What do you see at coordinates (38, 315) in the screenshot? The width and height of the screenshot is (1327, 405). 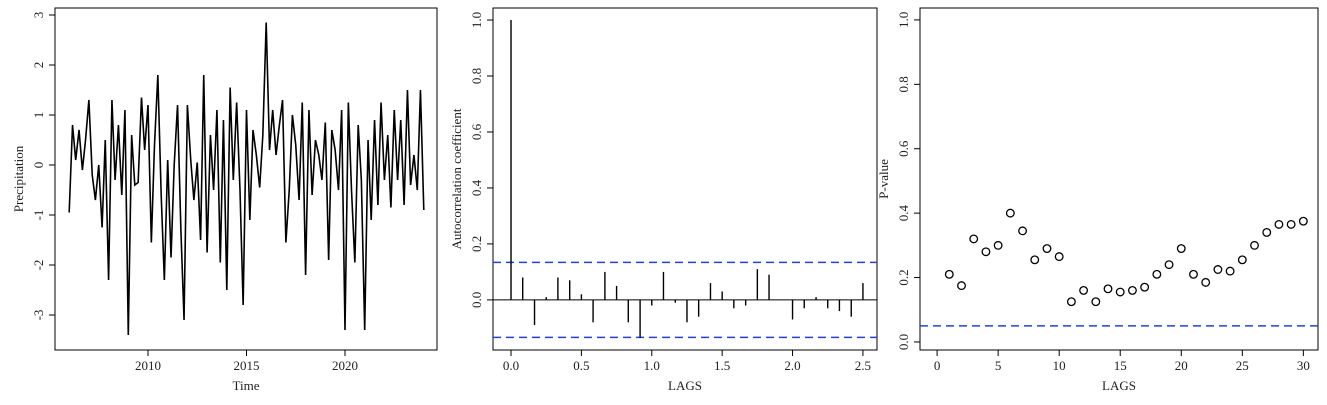 I see `y-tick-label: -3` at bounding box center [38, 315].